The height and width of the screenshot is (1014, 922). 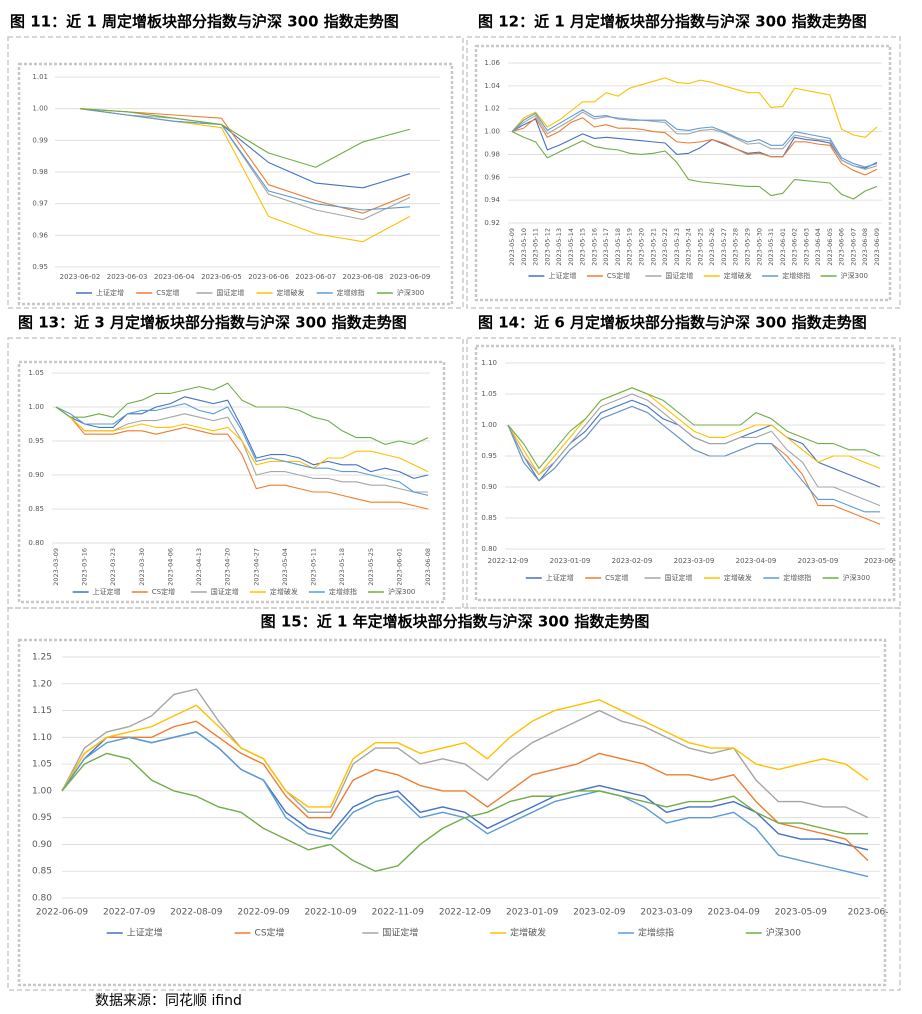 I want to click on y-tick-label: 1.02, so click(x=492, y=109).